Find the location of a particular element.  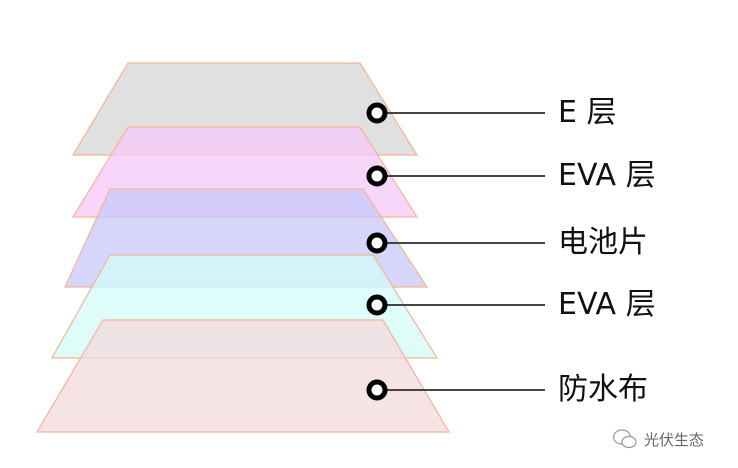

watermark: 光伏生态 is located at coordinates (658, 439).